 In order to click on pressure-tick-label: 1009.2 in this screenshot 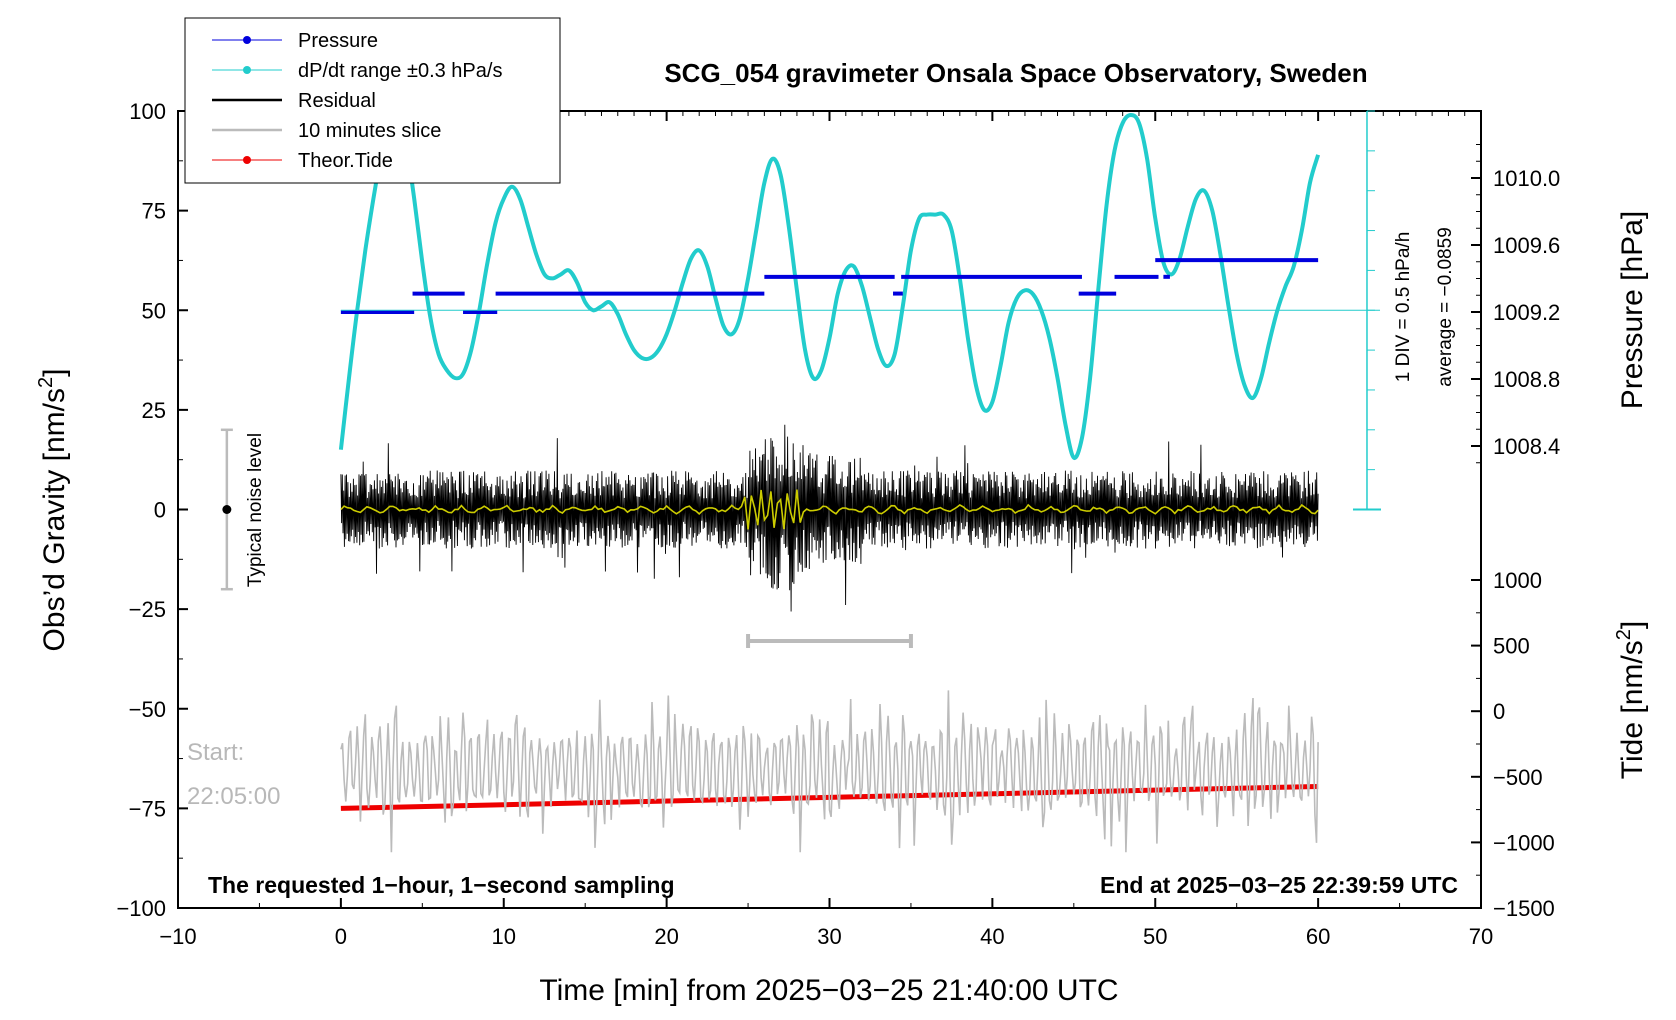, I will do `click(1526, 312)`.